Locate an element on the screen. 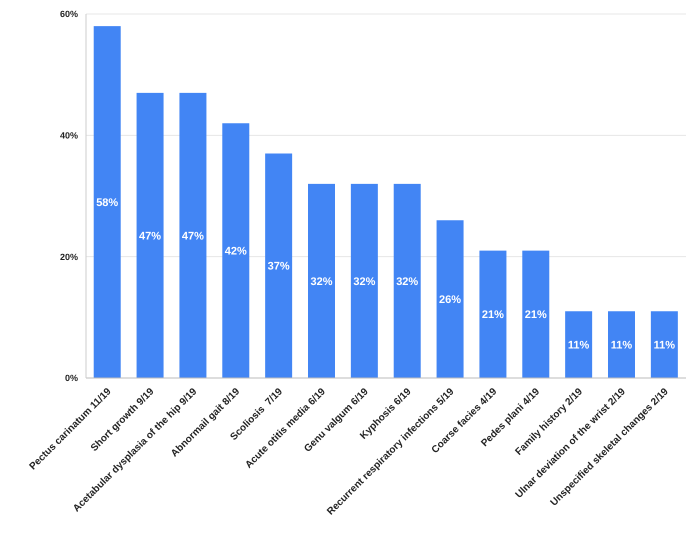 The height and width of the screenshot is (557, 700). data-label: 42% is located at coordinates (236, 252).